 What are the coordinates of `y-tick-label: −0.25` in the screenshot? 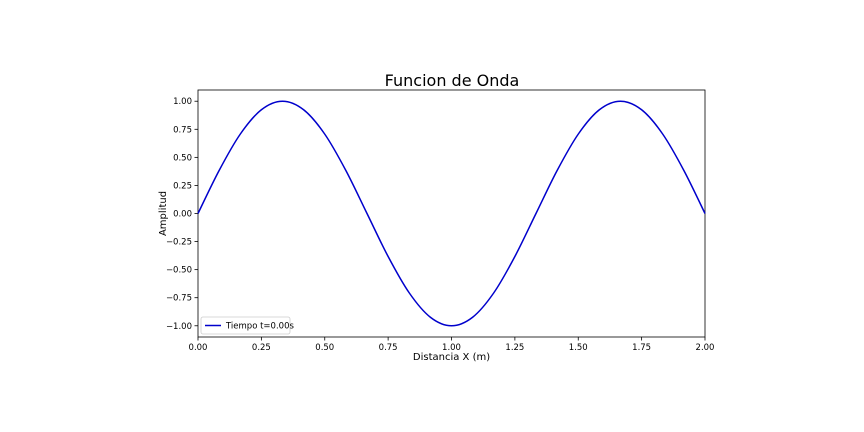 It's located at (179, 243).